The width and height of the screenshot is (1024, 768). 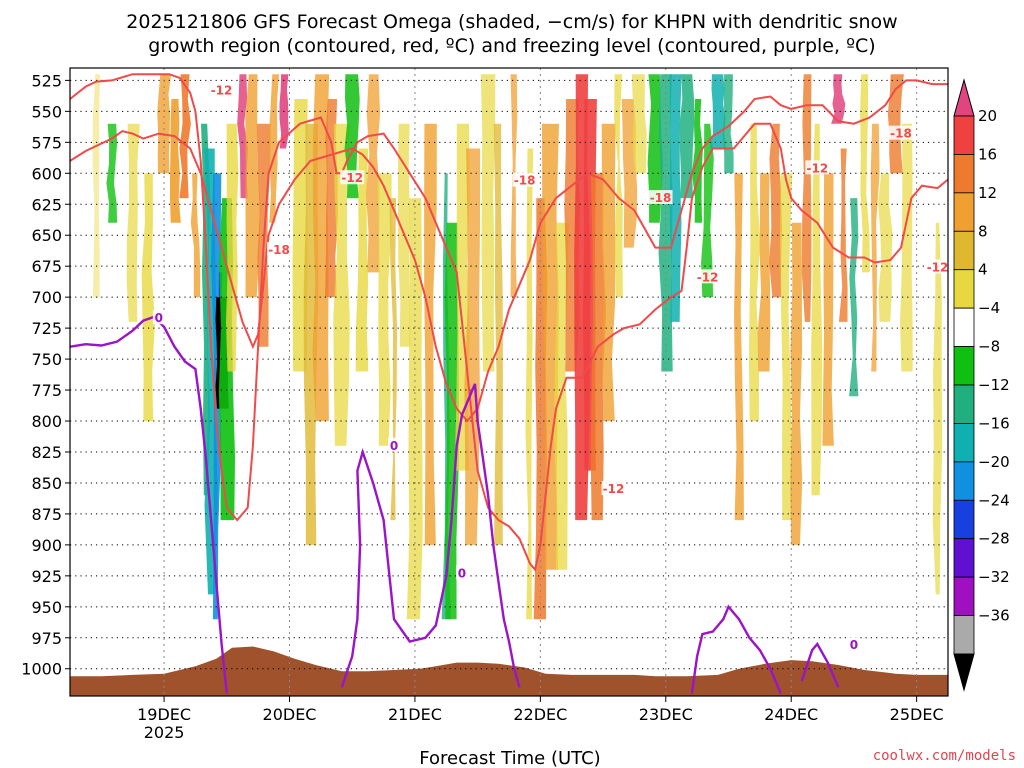 I want to click on y-tick-label: 700, so click(x=46, y=297).